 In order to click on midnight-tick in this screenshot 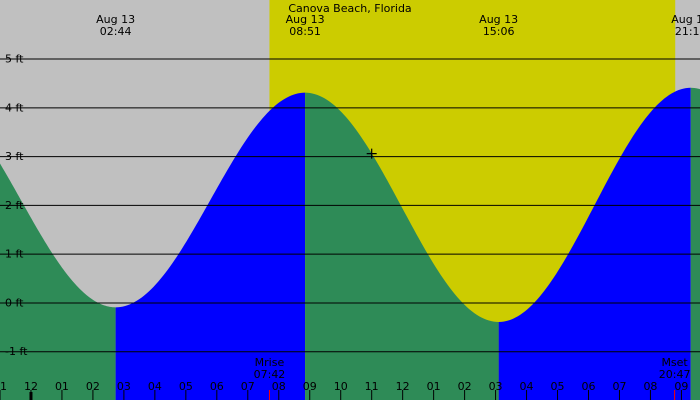, I will do `click(31, 396)`.